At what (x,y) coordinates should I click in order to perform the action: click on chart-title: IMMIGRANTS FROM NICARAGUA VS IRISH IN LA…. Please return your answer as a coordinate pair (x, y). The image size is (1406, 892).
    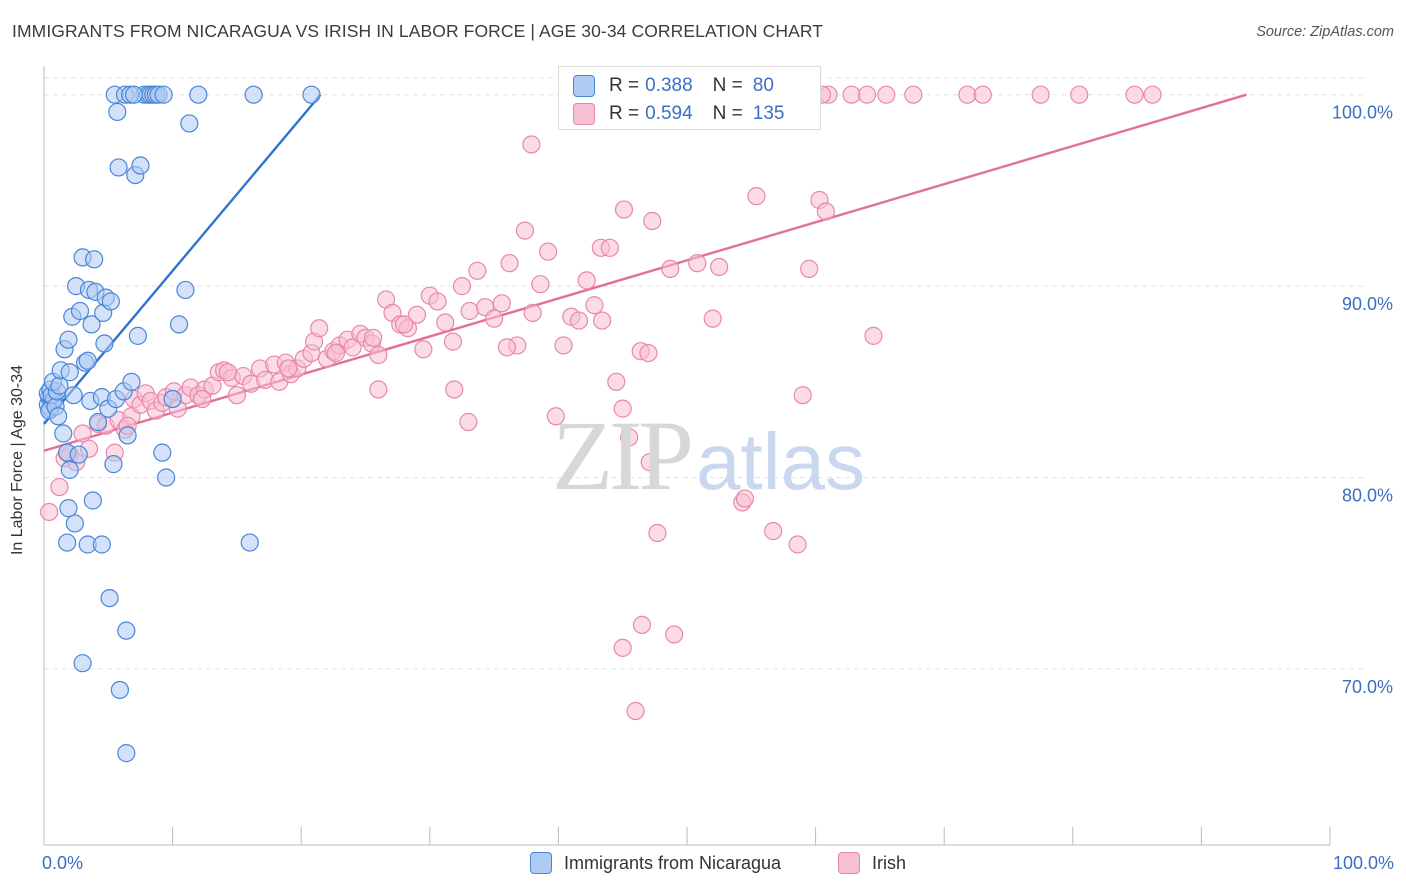
    Looking at the image, I should click on (418, 31).